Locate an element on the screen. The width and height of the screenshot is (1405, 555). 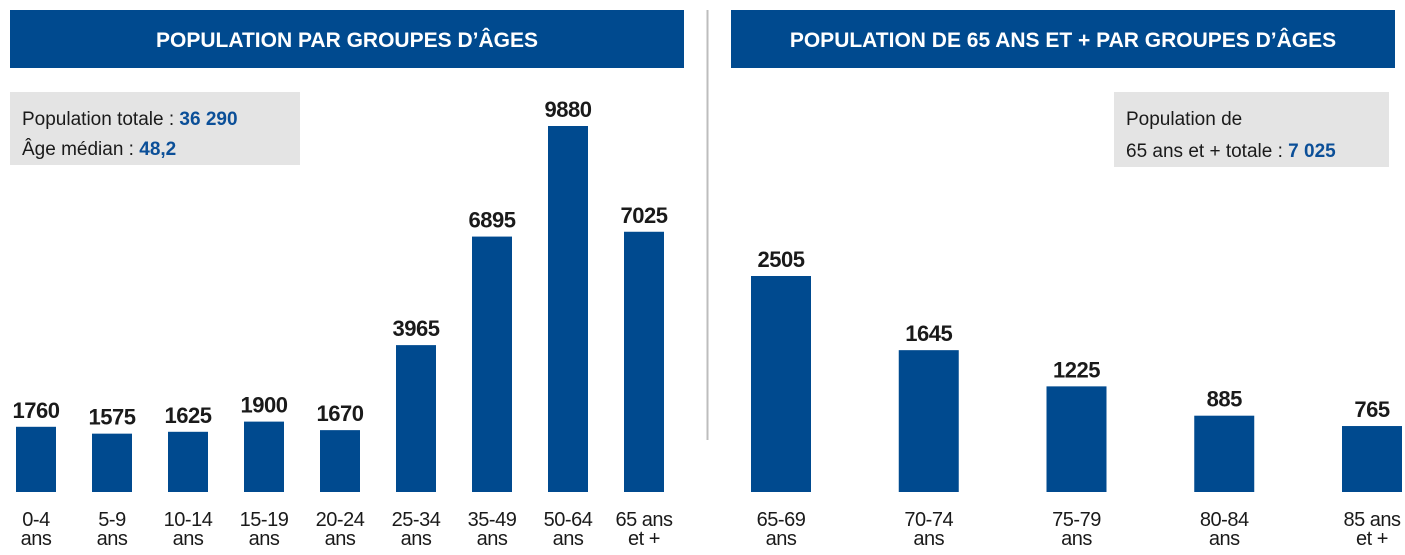
x-tick-label: 35-49 is located at coordinates (492, 520).